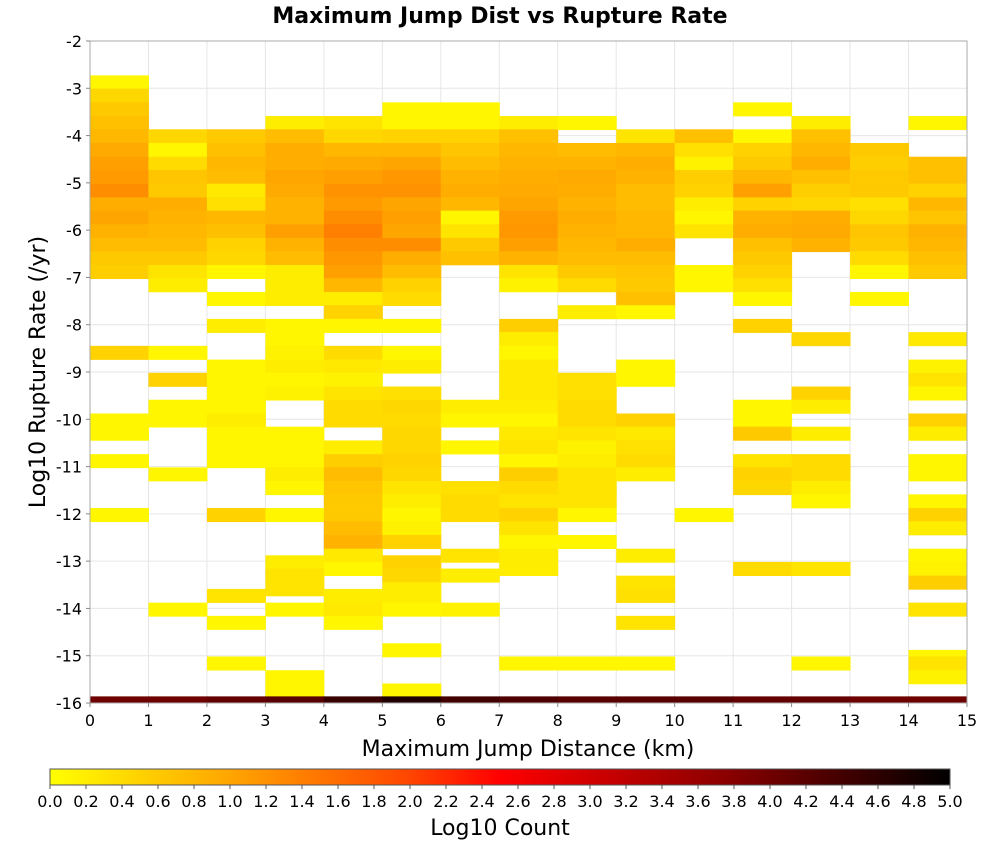 This screenshot has width=1000, height=850. Describe the element at coordinates (805, 801) in the screenshot. I see `colorbar-tick-label: 4.2` at that location.